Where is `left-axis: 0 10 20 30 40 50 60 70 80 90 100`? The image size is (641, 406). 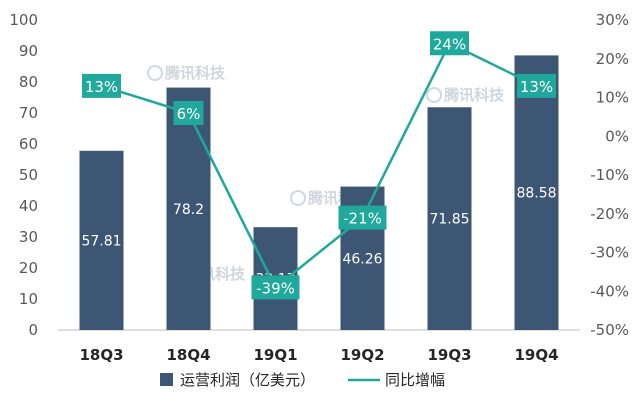
left-axis: 0 10 20 30 40 50 60 70 80 90 100 is located at coordinates (23, 175).